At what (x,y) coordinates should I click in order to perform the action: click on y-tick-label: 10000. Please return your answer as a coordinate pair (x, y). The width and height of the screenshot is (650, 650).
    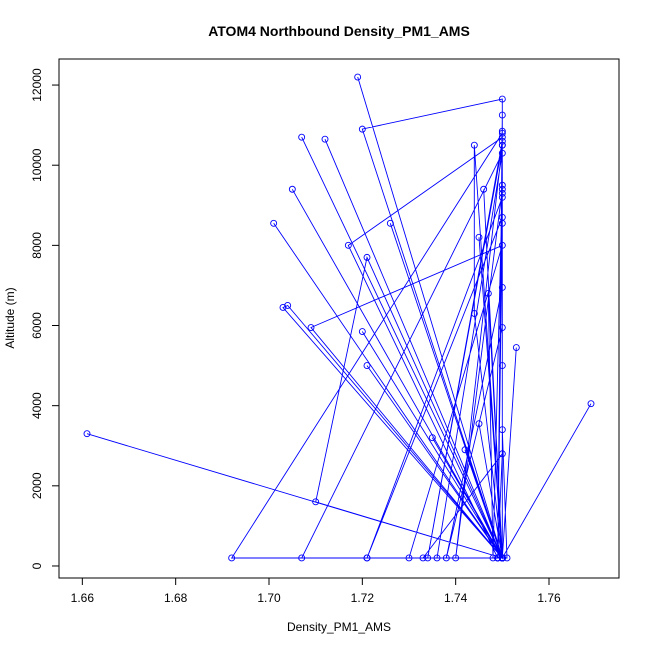
    Looking at the image, I should click on (37, 165).